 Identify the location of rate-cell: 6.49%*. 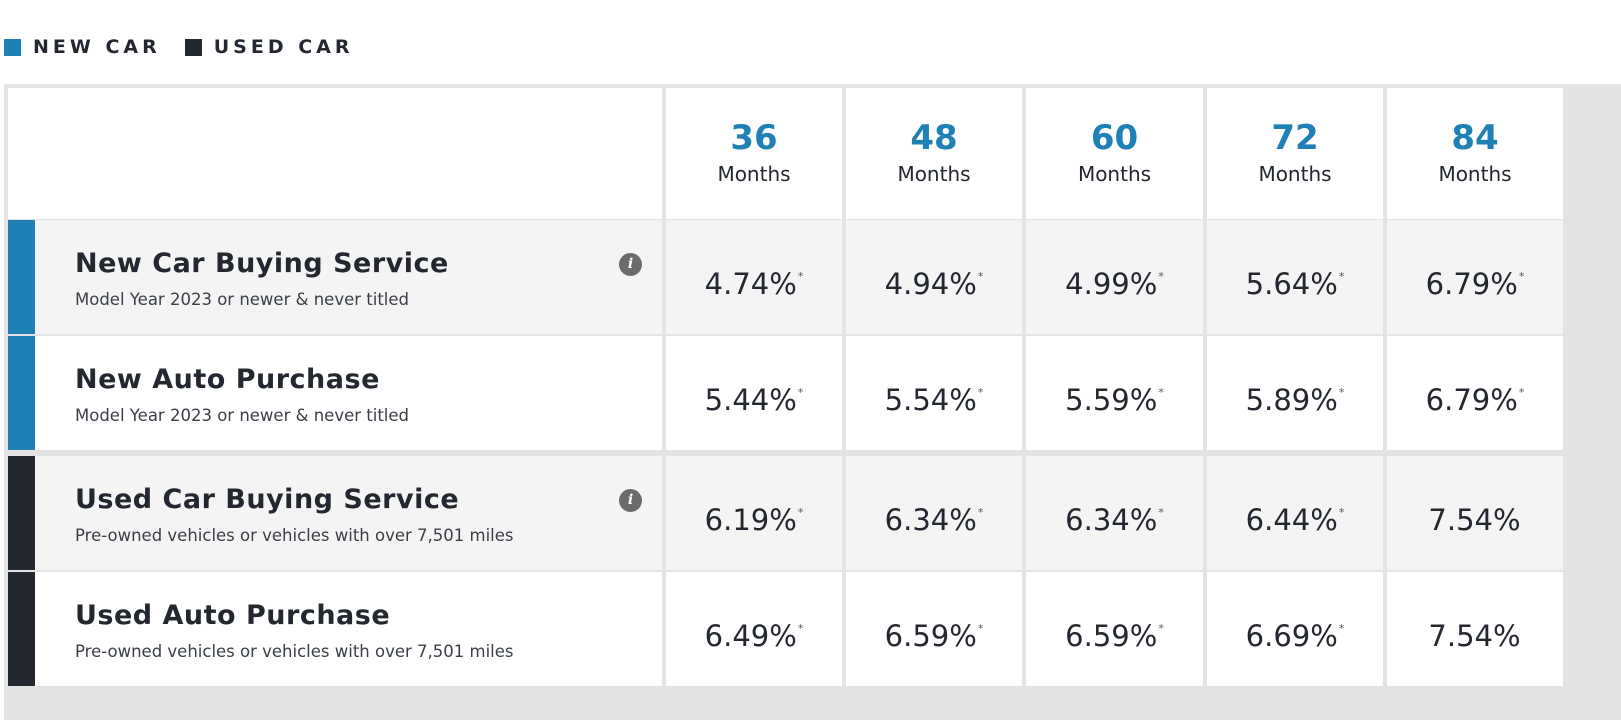
(754, 629).